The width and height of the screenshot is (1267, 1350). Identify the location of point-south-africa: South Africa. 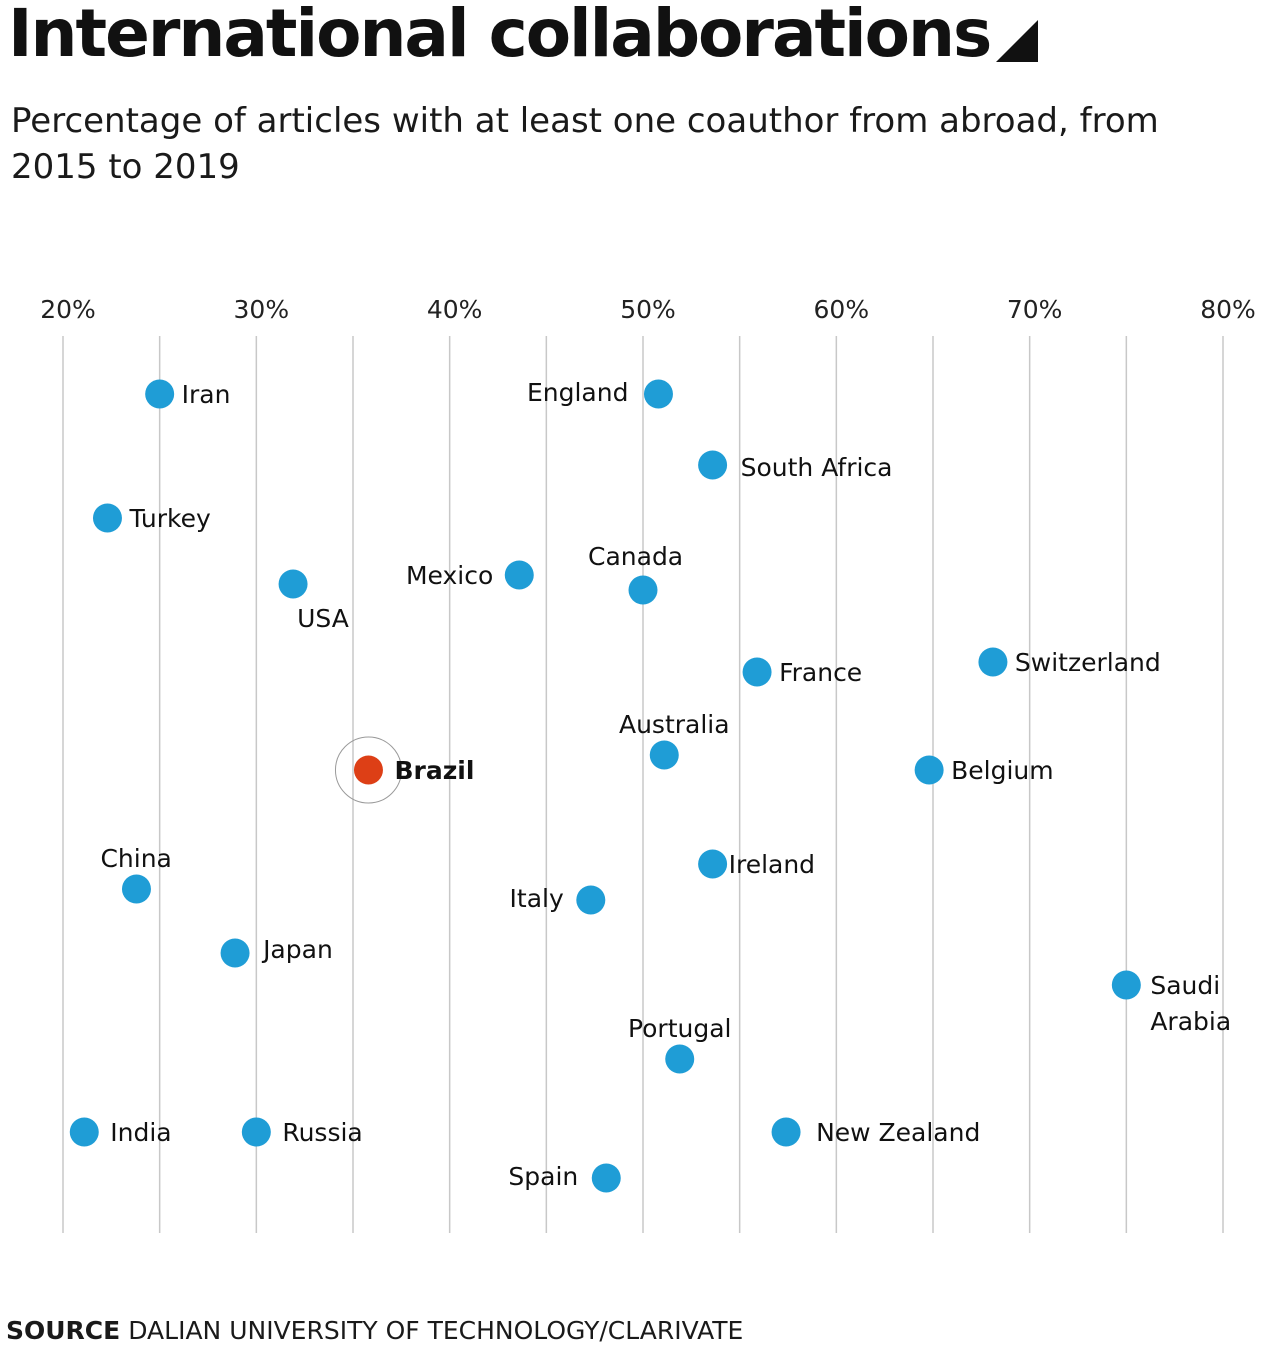
(795, 466).